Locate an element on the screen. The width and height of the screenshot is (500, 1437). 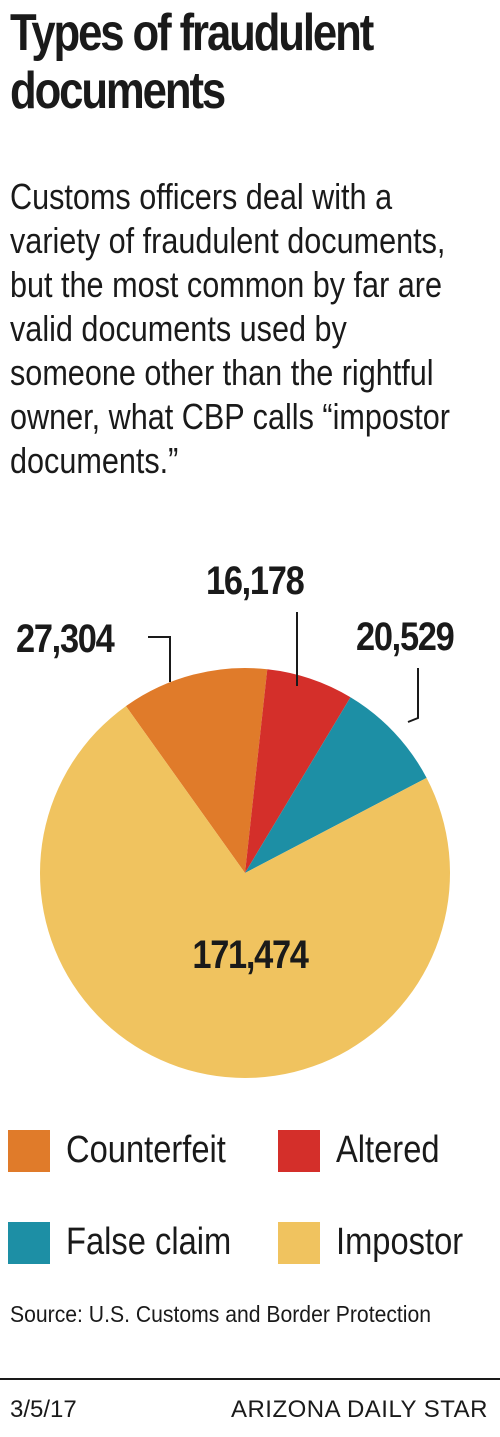
legend-label-false-claim: False claim is located at coordinates (149, 1242).